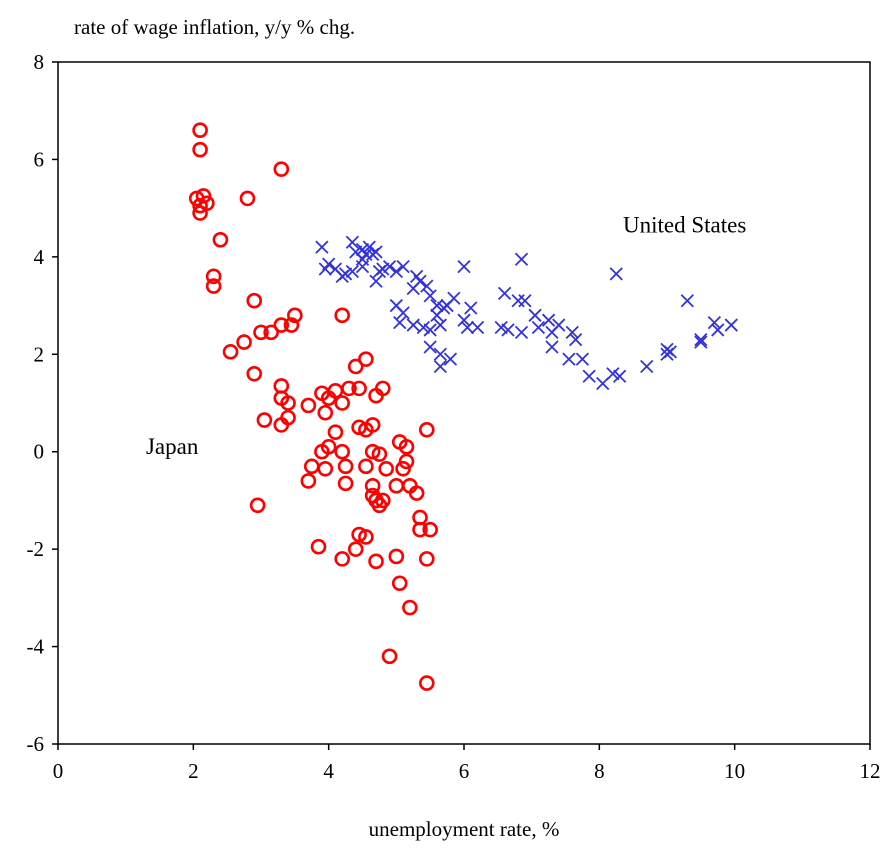 This screenshot has height=852, width=888. Describe the element at coordinates (734, 771) in the screenshot. I see `x-tick-label: 10` at that location.